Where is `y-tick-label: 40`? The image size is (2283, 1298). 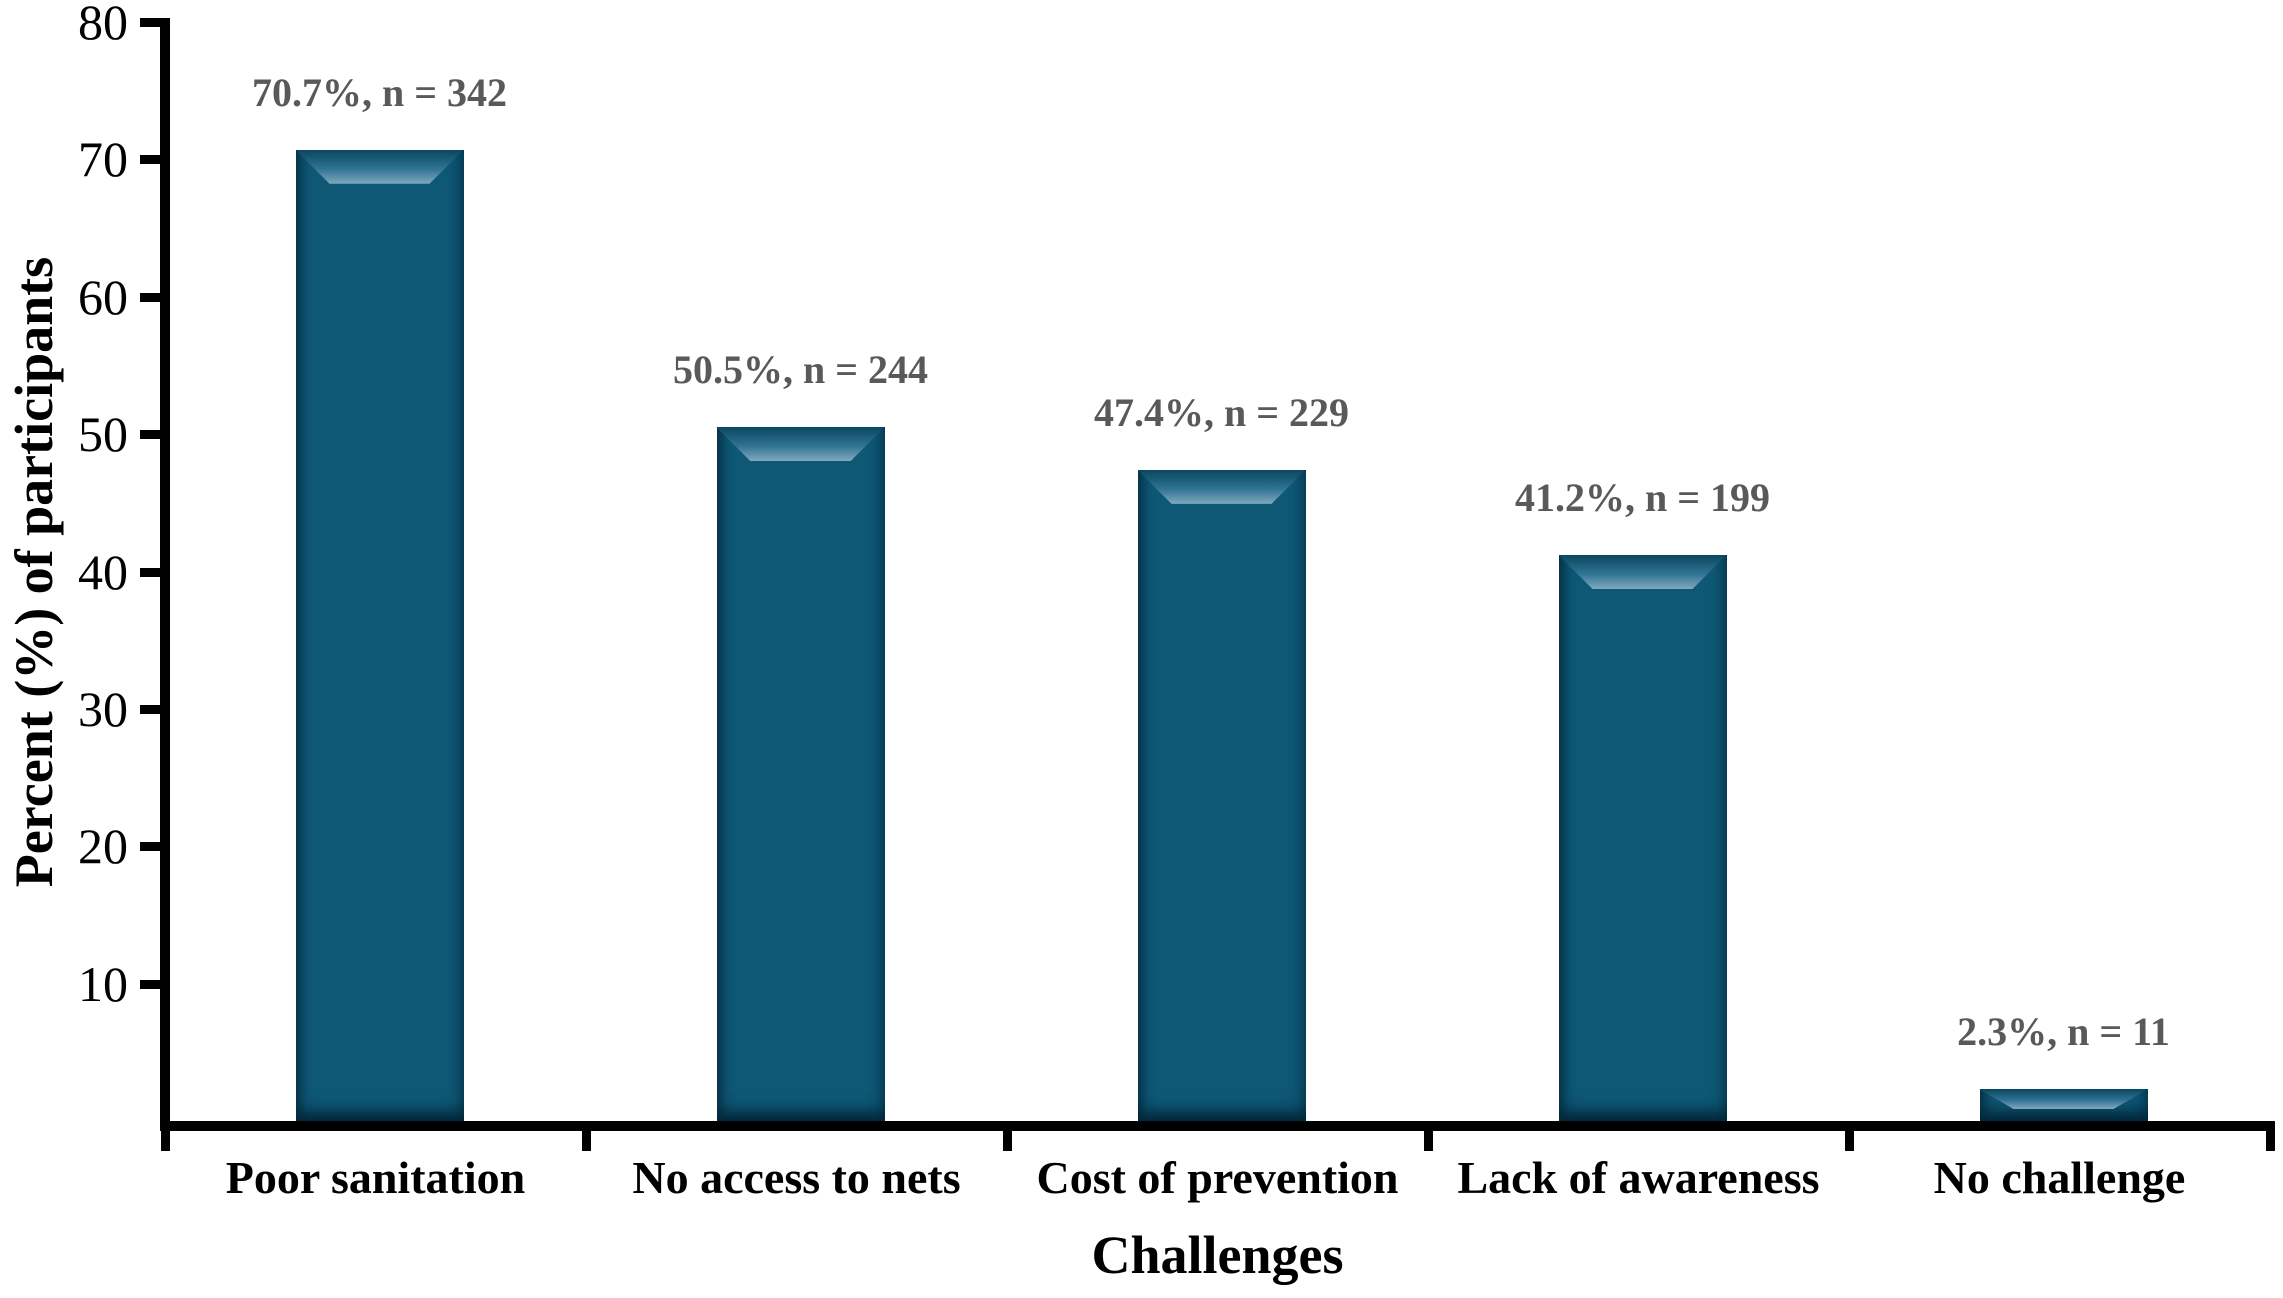
y-tick-label: 40 is located at coordinates (103, 571).